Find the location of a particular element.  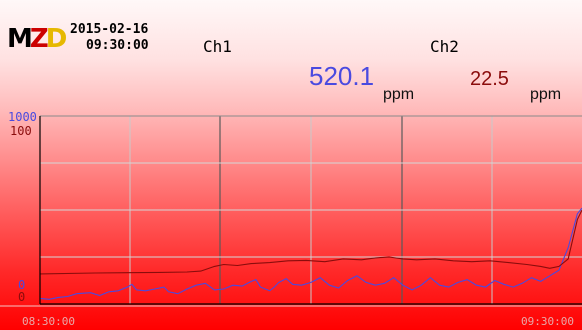

logo-letter-m: M is located at coordinates (20, 39).